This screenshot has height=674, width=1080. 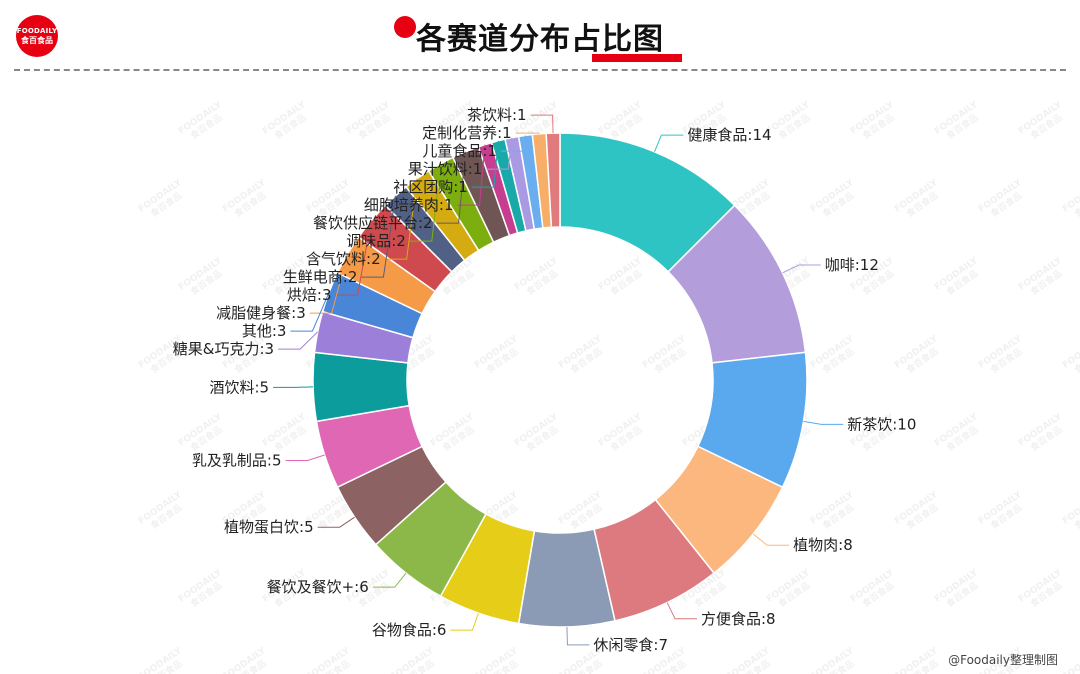 I want to click on leader-line-plant-protein-drink, so click(x=336, y=522).